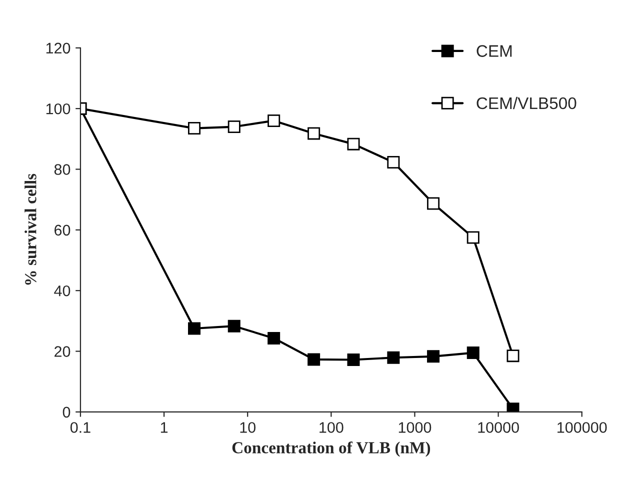 The width and height of the screenshot is (619, 479). What do you see at coordinates (62, 290) in the screenshot?
I see `y-tick-label: 40` at bounding box center [62, 290].